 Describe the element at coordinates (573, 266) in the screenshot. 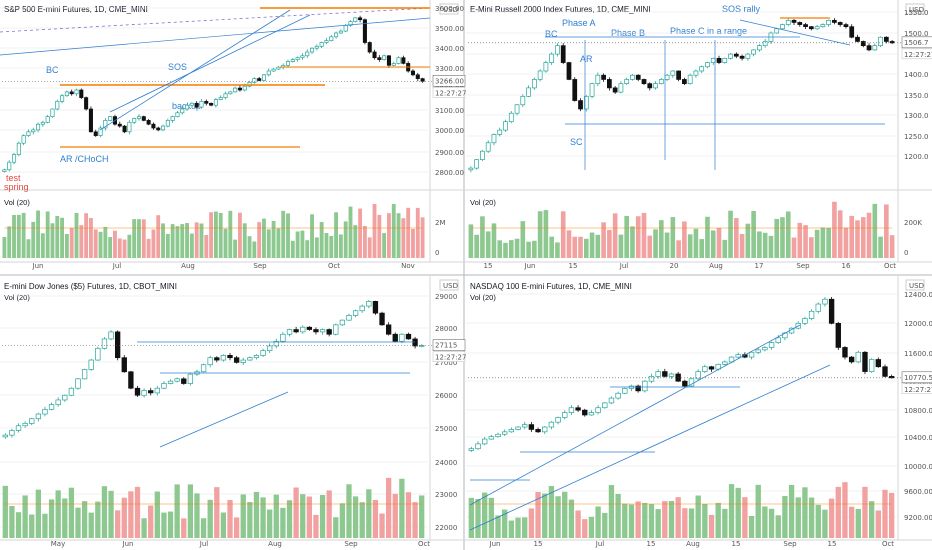

I see `x-tick-label: 15` at that location.